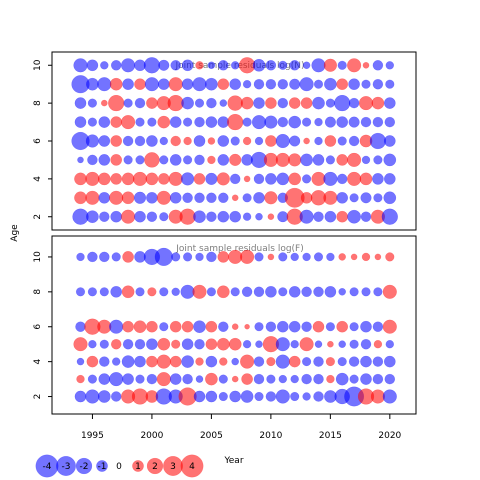 This screenshot has width=480, height=480. I want to click on bubble-logN-age10-2019, so click(378, 65).